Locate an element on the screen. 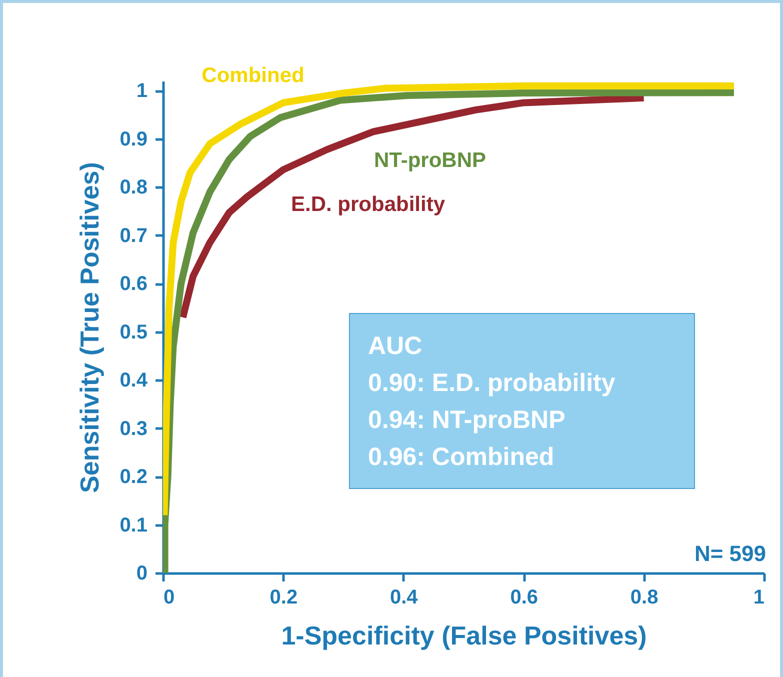 This screenshot has width=783, height=677. y-tick-label: 0.7 is located at coordinates (134, 235).